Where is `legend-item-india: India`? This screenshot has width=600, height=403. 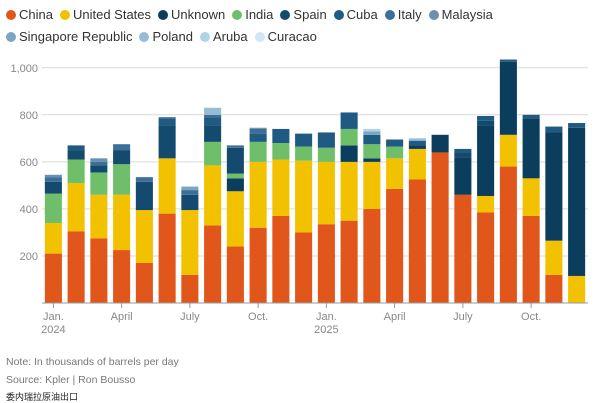 legend-item-india: India is located at coordinates (252, 15).